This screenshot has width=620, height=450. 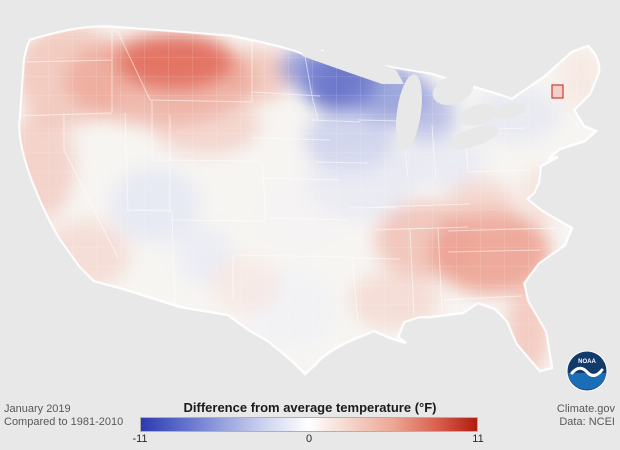 What do you see at coordinates (310, 407) in the screenshot?
I see `legend-title: Difference from average temperature (°F)` at bounding box center [310, 407].